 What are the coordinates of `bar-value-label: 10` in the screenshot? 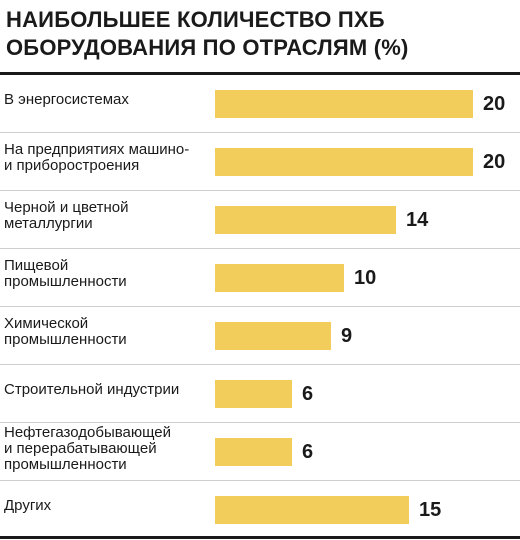 It's located at (365, 278).